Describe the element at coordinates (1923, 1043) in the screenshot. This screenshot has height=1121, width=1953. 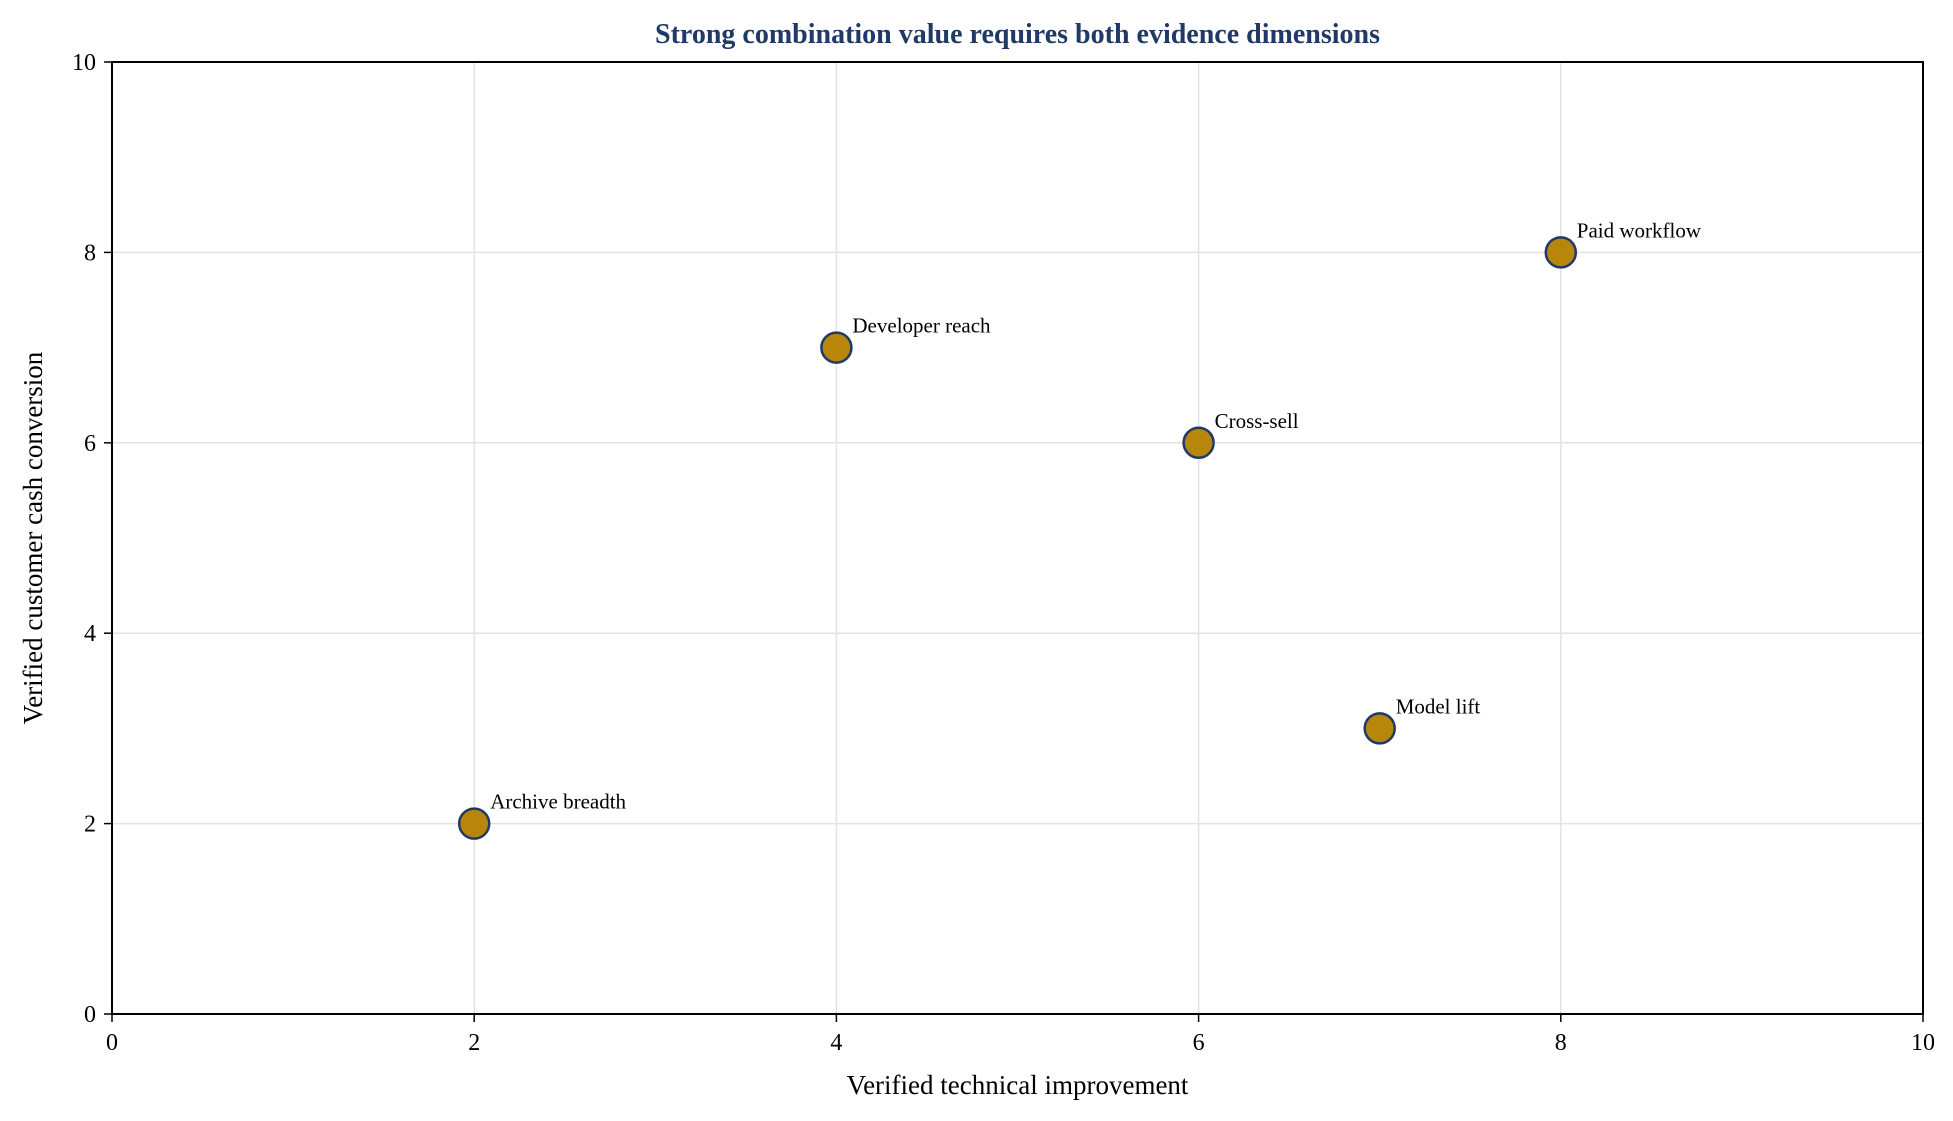
I see `x-tick-label: 10` at that location.